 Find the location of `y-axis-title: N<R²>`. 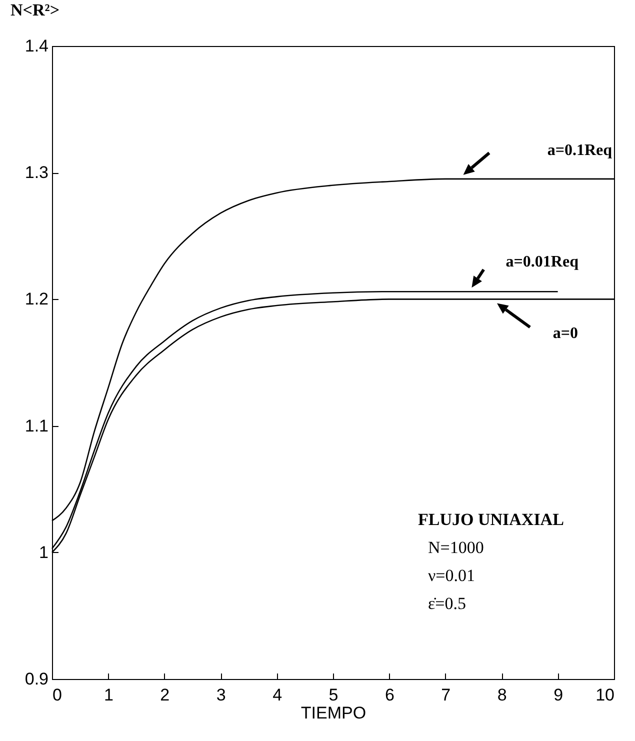

y-axis-title: N<R²> is located at coordinates (35, 10).